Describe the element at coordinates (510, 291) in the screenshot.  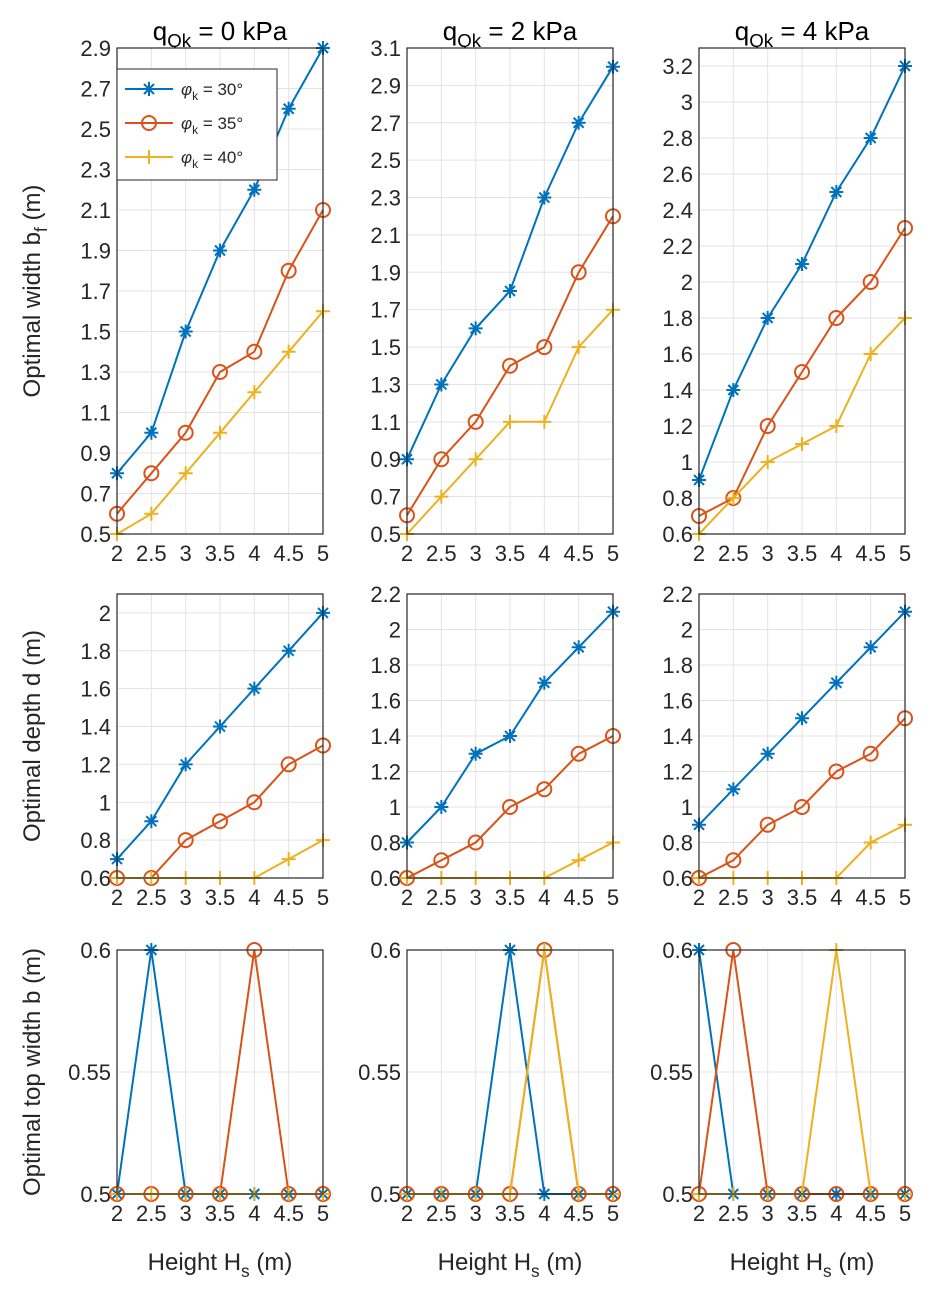
I see `panel-width-q2-axes-box` at that location.